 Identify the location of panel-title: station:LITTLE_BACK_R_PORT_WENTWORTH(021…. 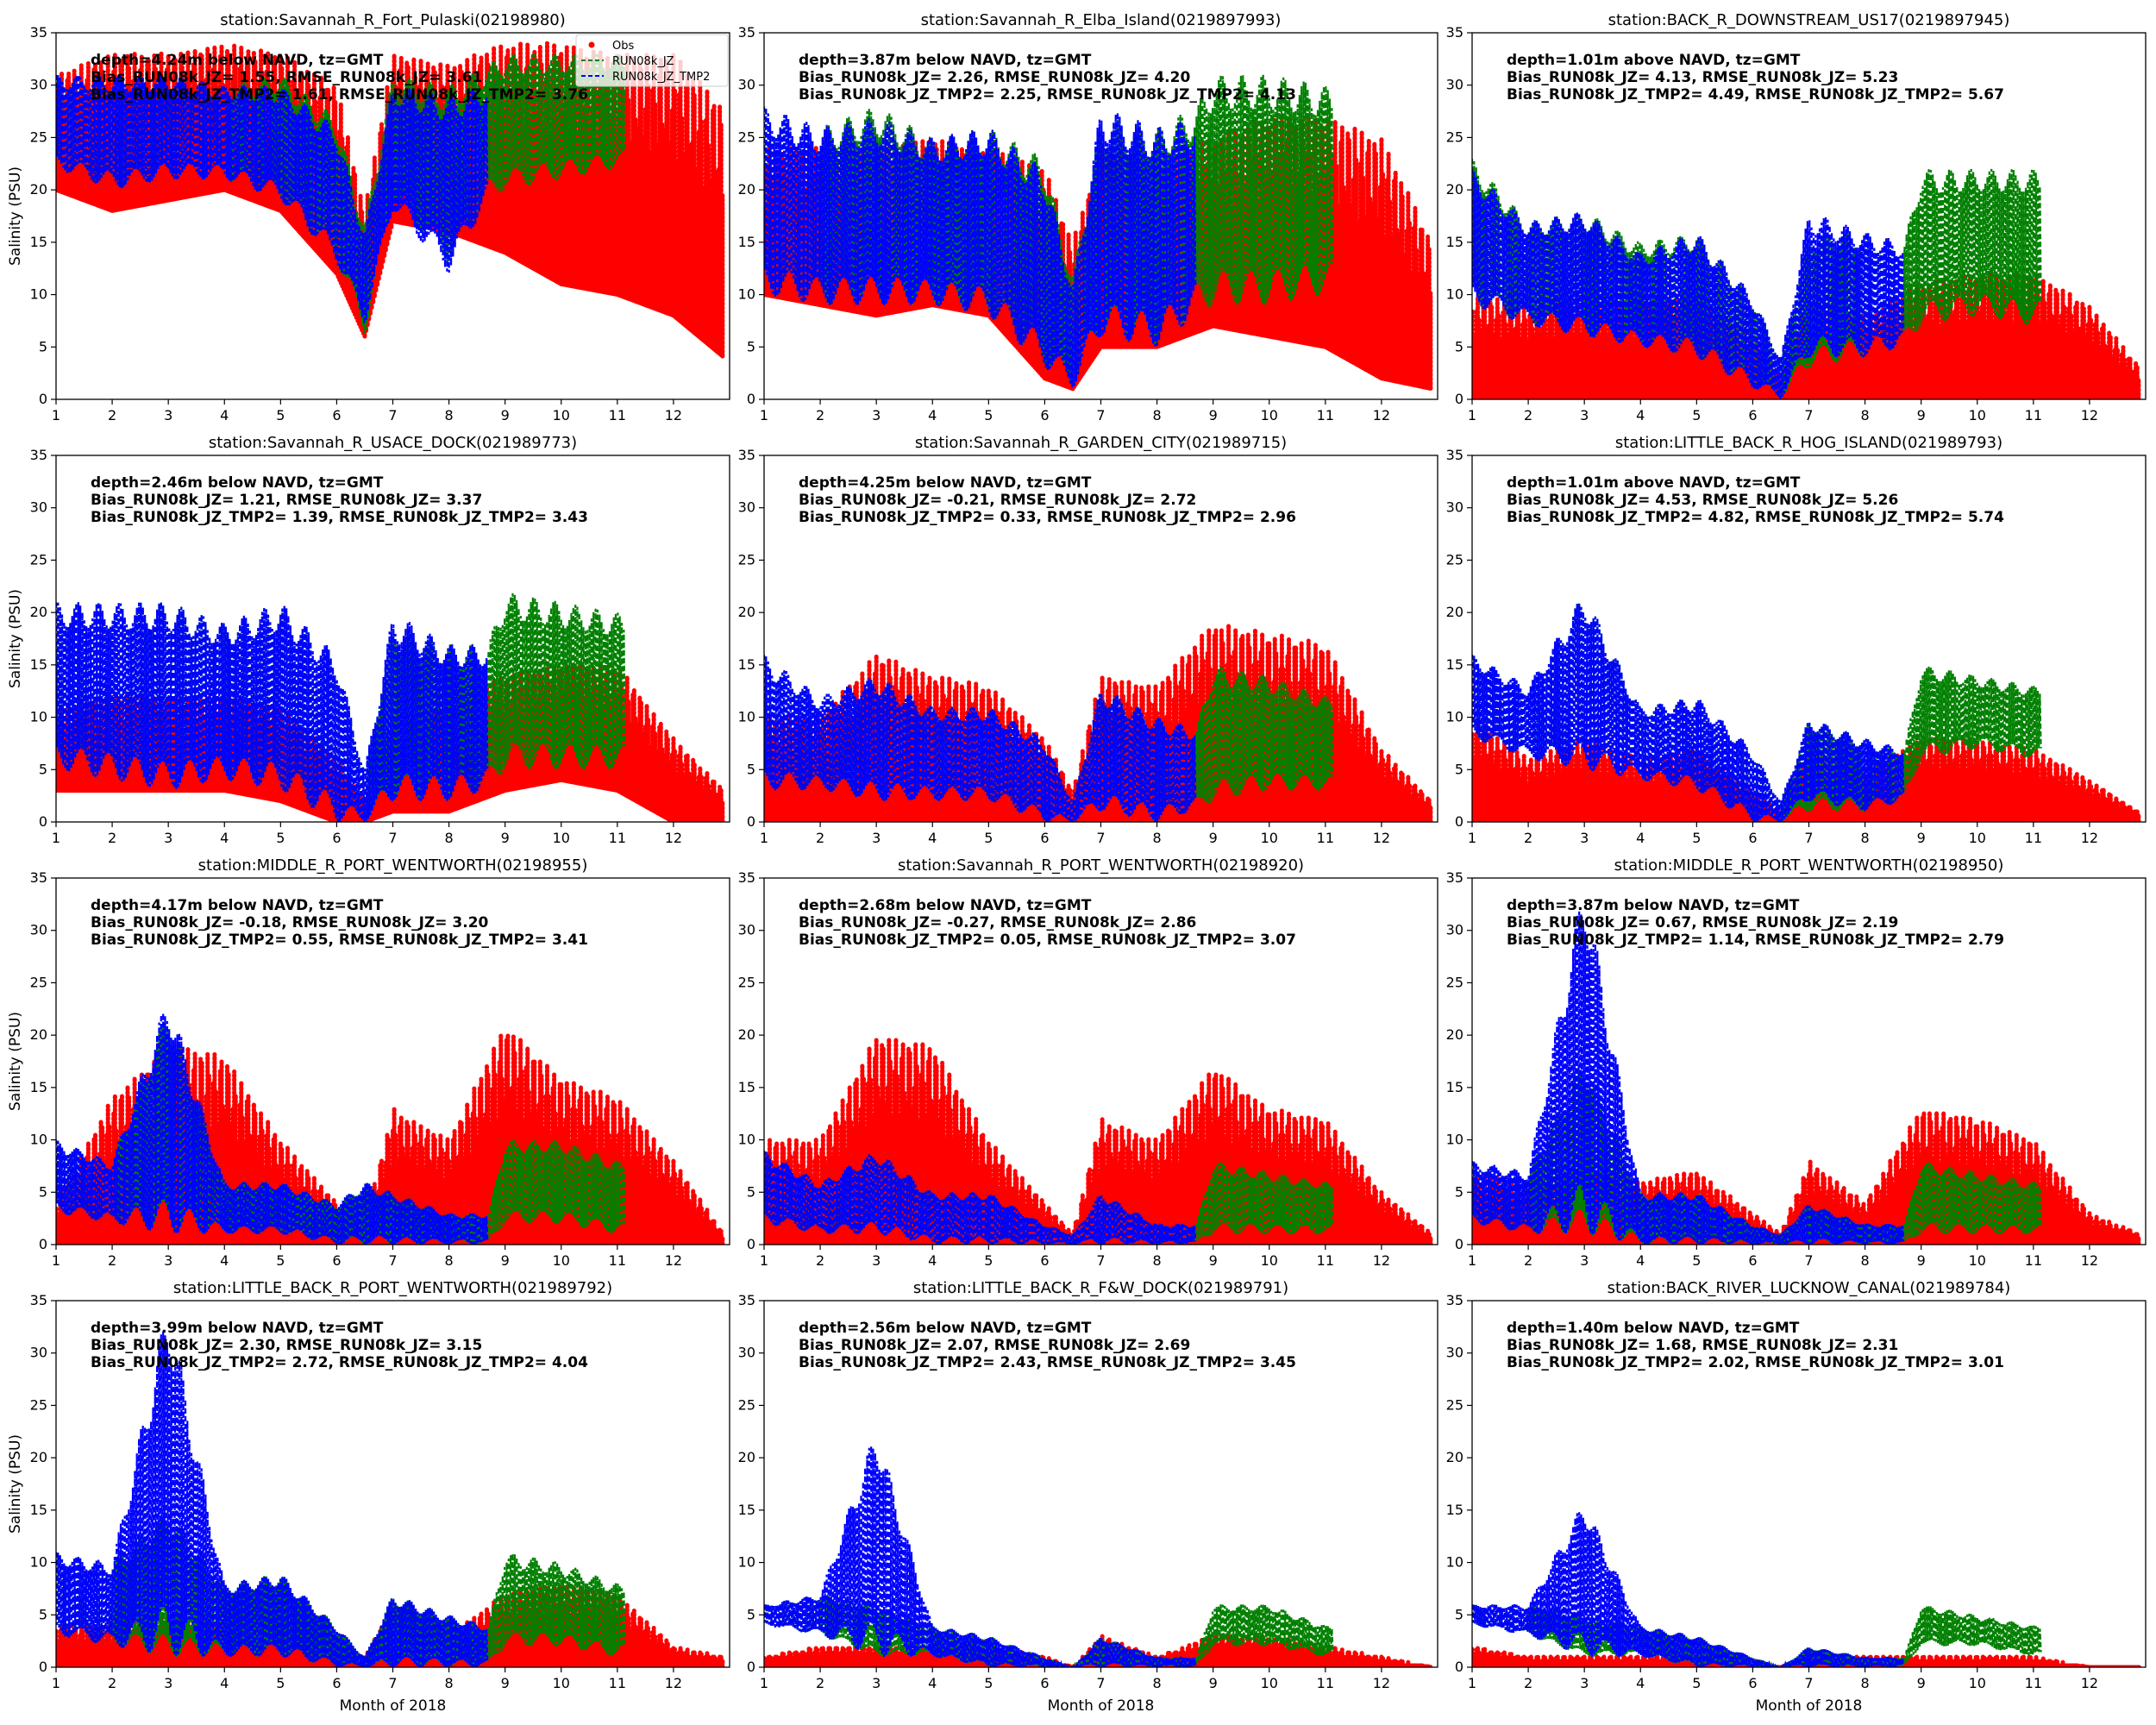
(392, 1288).